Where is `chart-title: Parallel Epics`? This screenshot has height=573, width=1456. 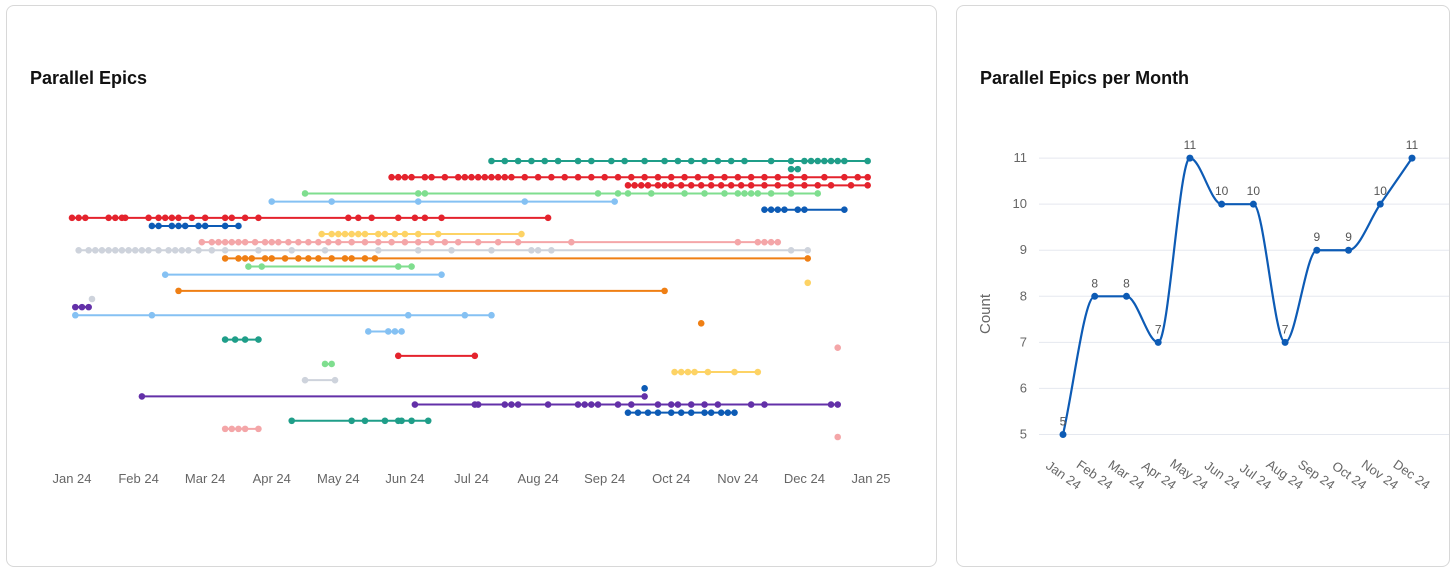 chart-title: Parallel Epics is located at coordinates (89, 78).